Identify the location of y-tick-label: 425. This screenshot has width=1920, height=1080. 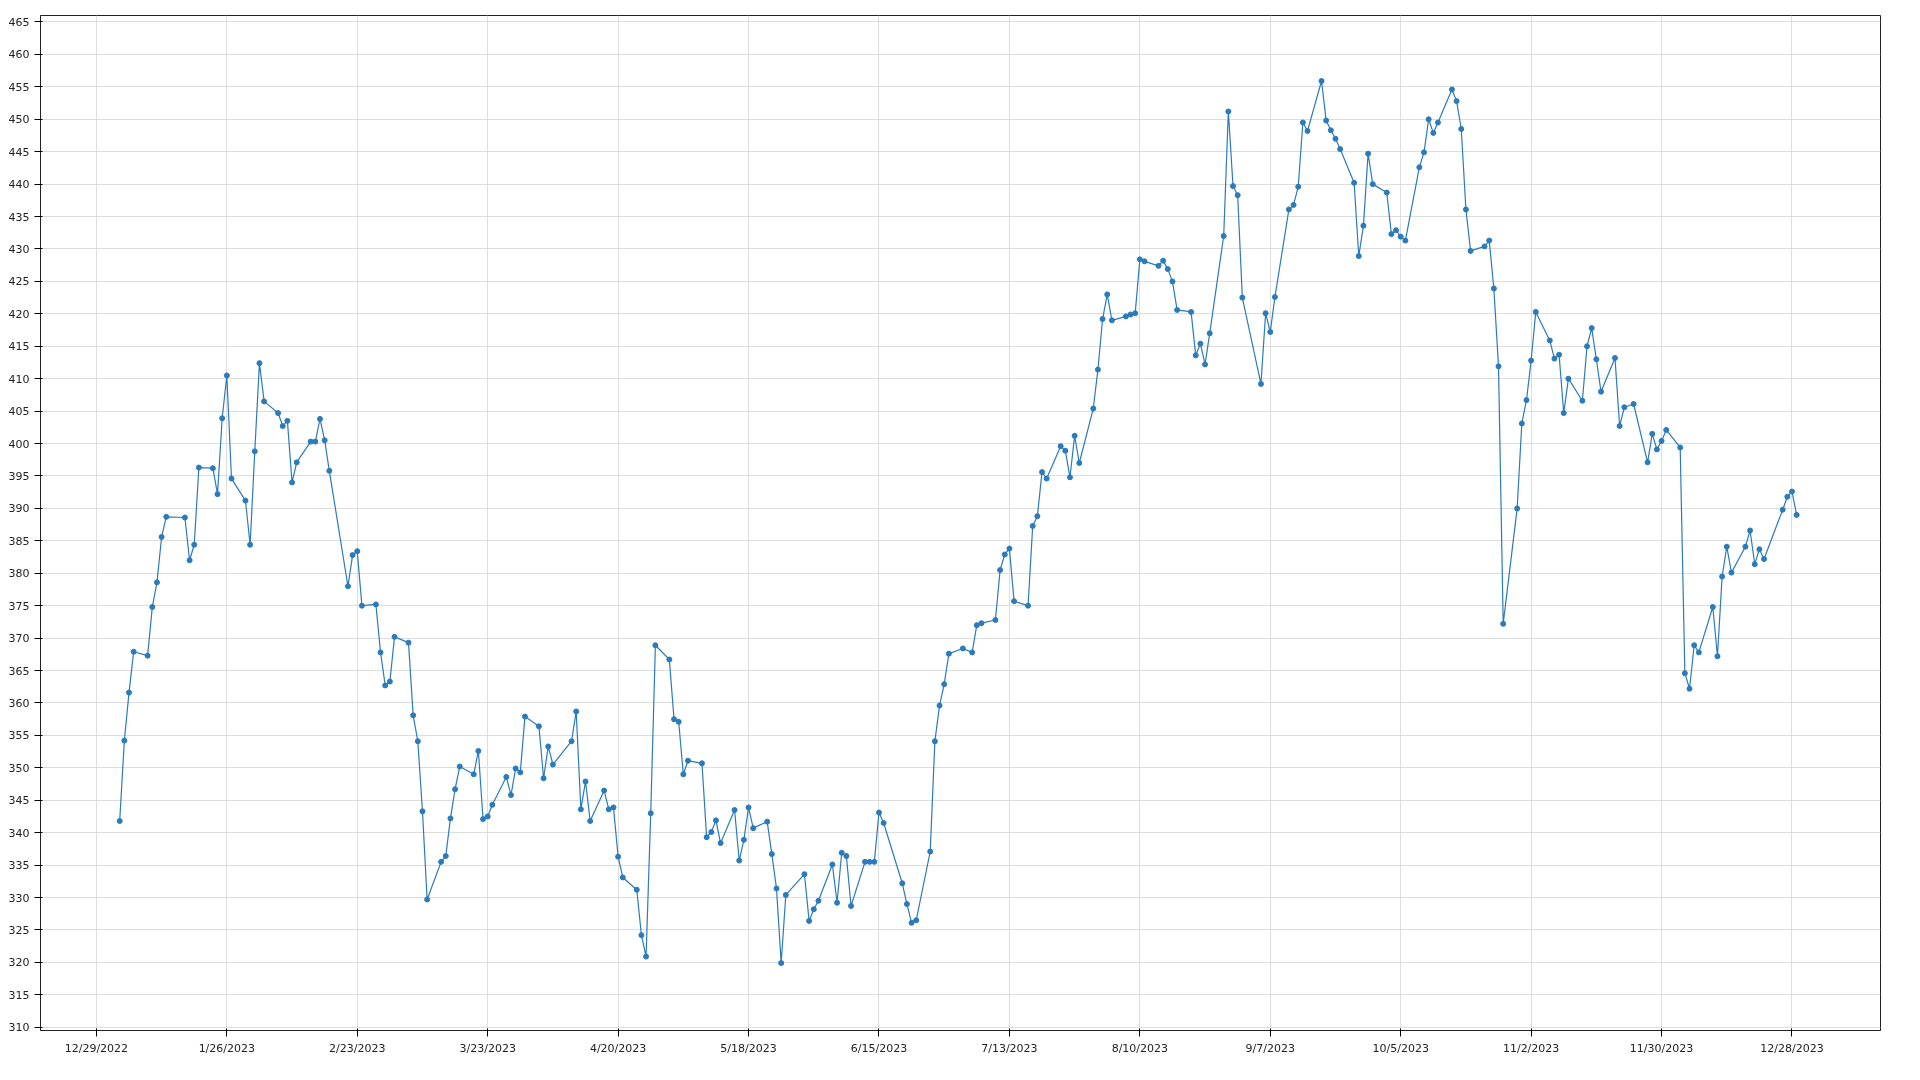
(19, 282).